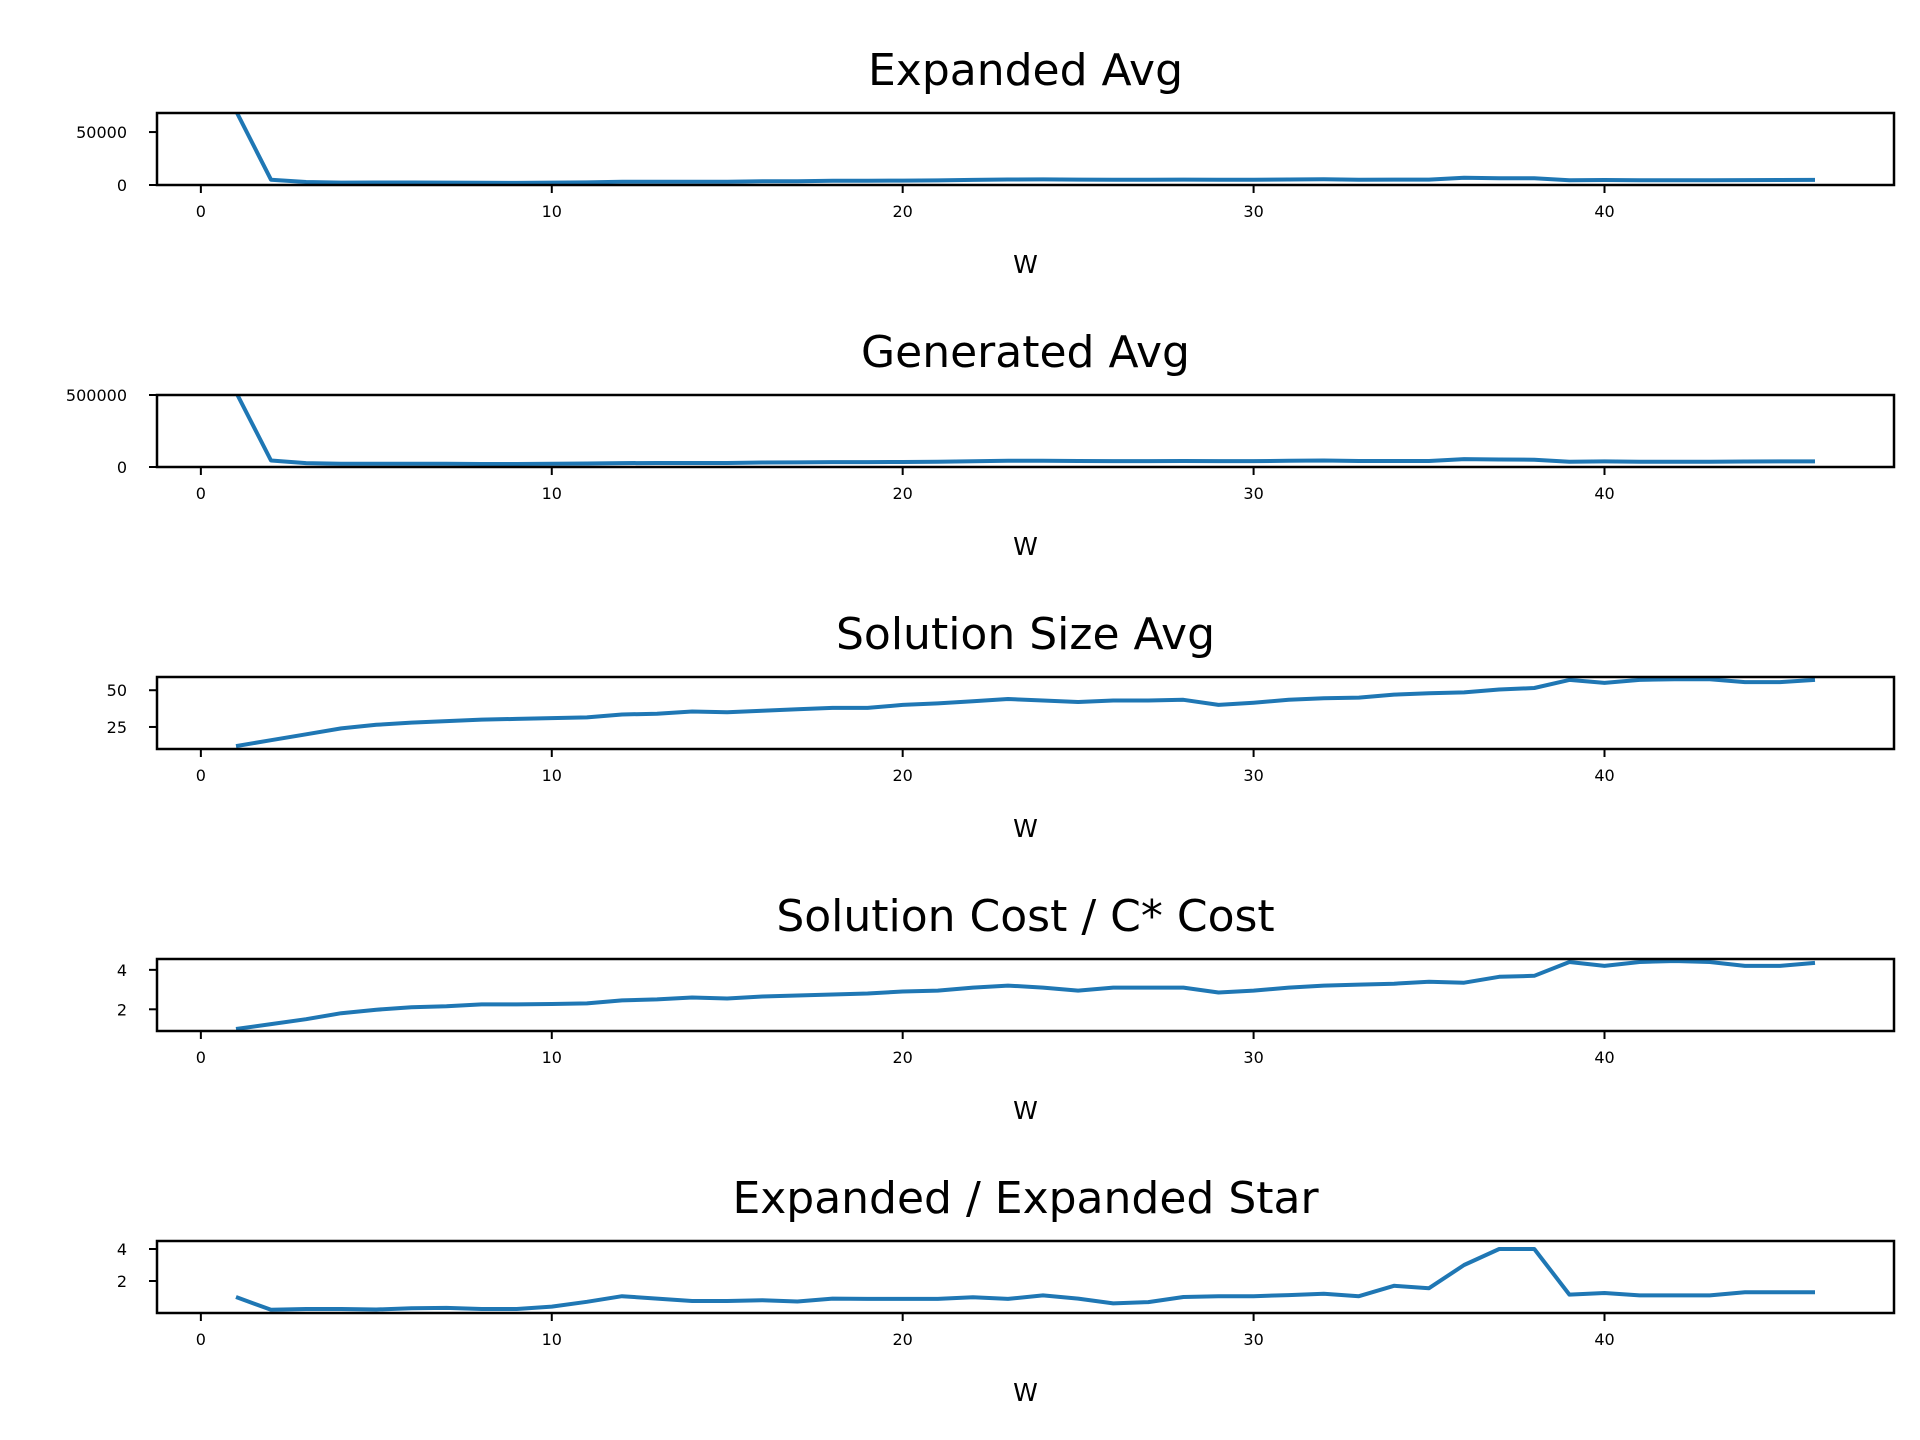 Image resolution: width=1920 pixels, height=1440 pixels. Describe the element at coordinates (117, 727) in the screenshot. I see `y-tick-label: 25` at that location.